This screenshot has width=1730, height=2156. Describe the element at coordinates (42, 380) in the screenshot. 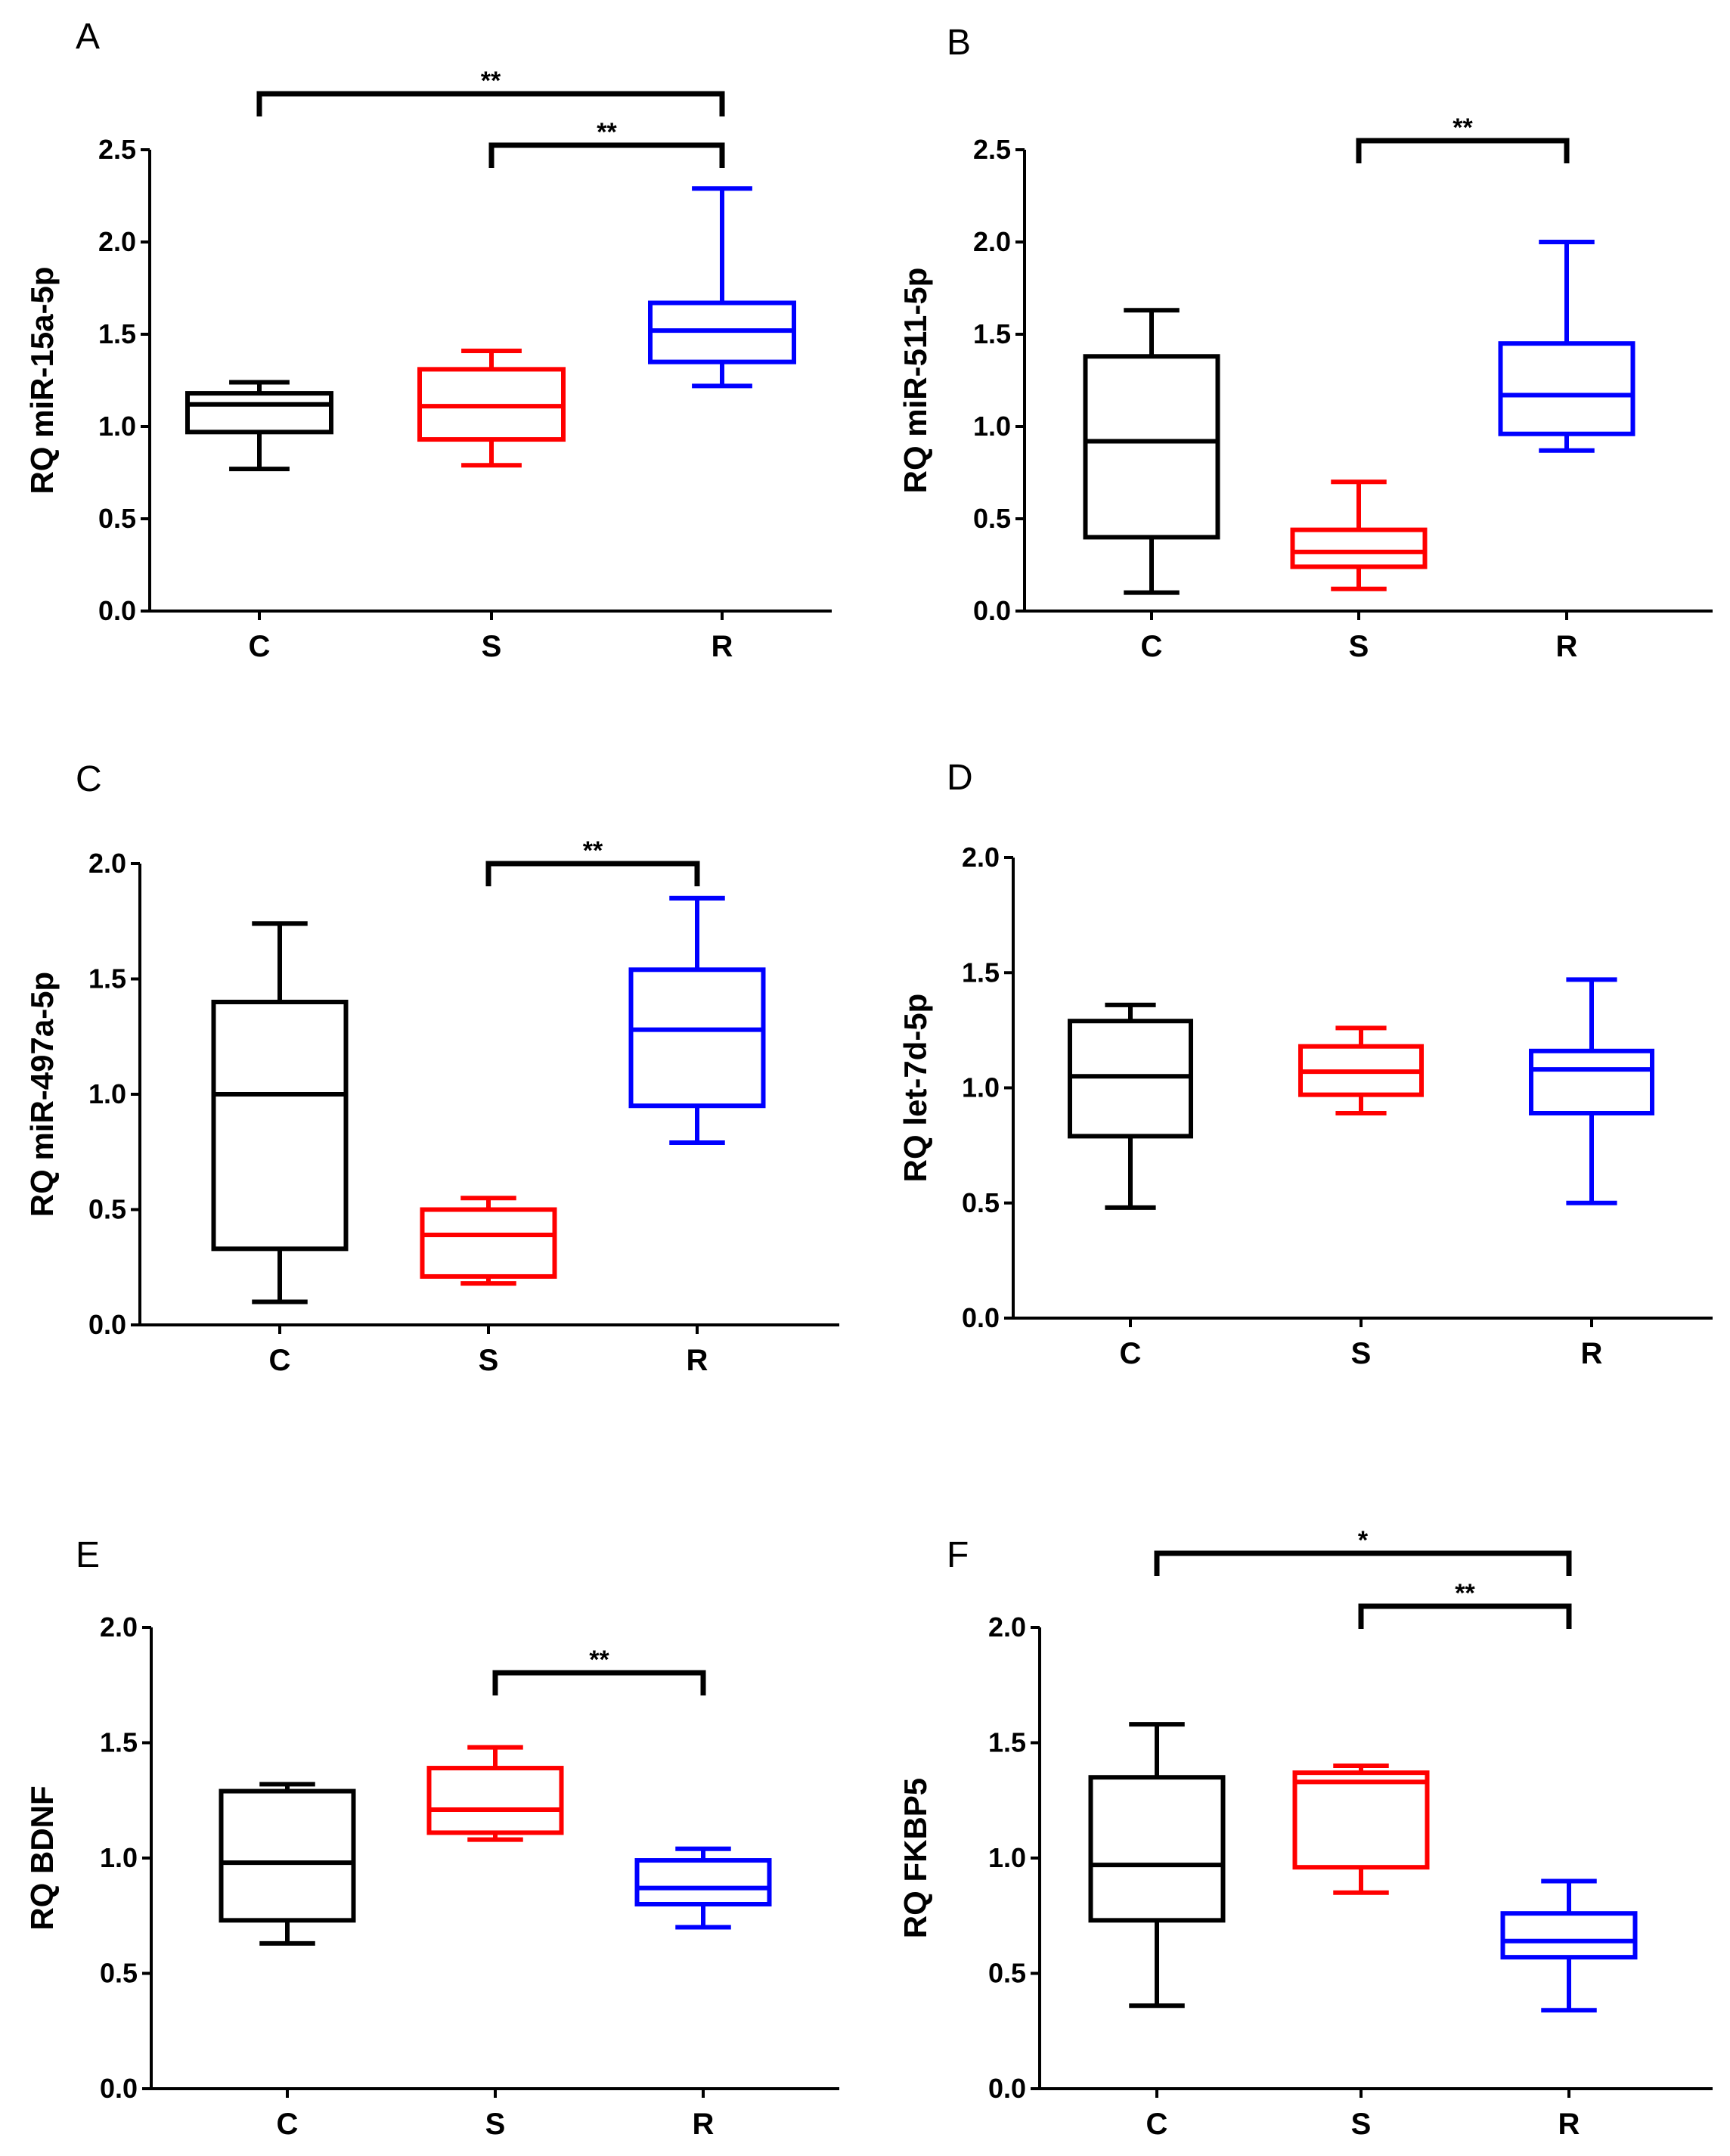

I see `y-axis-title: RQ miR-15a-5p` at that location.